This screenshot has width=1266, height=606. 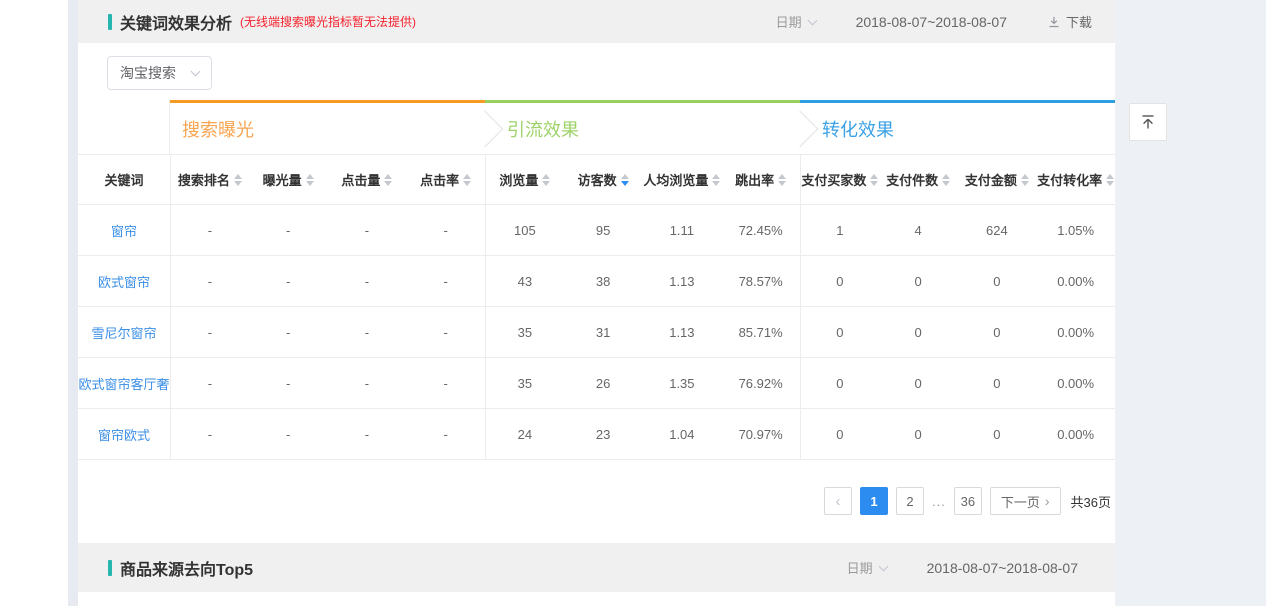 What do you see at coordinates (124, 180) in the screenshot?
I see `column-header-keyword: 关键词` at bounding box center [124, 180].